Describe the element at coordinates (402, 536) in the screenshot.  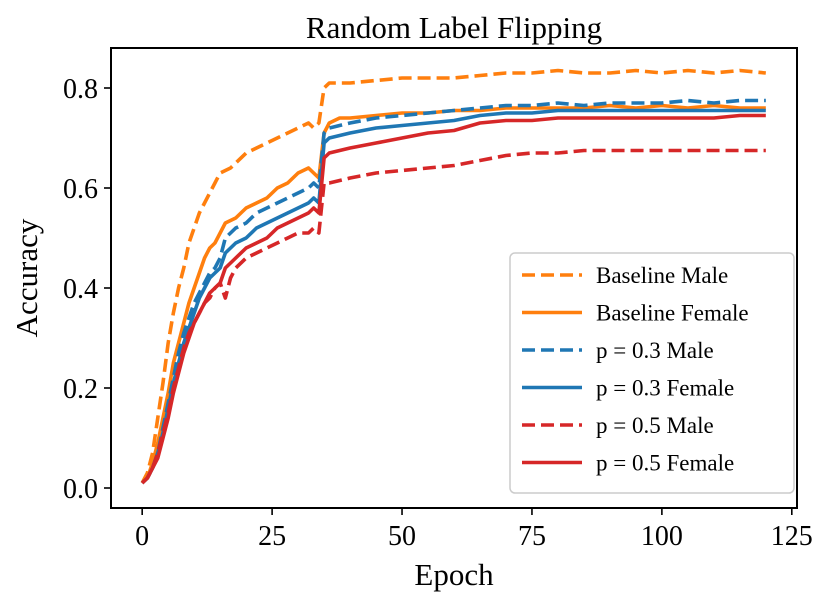
I see `x-tick-label: 50` at that location.